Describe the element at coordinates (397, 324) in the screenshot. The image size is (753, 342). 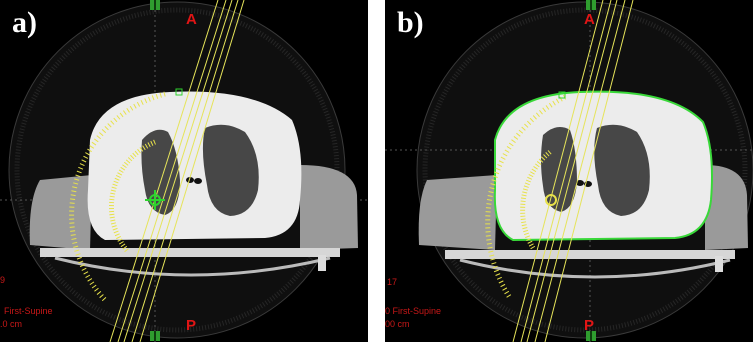
I see `info-line-3: 00 cm` at that location.